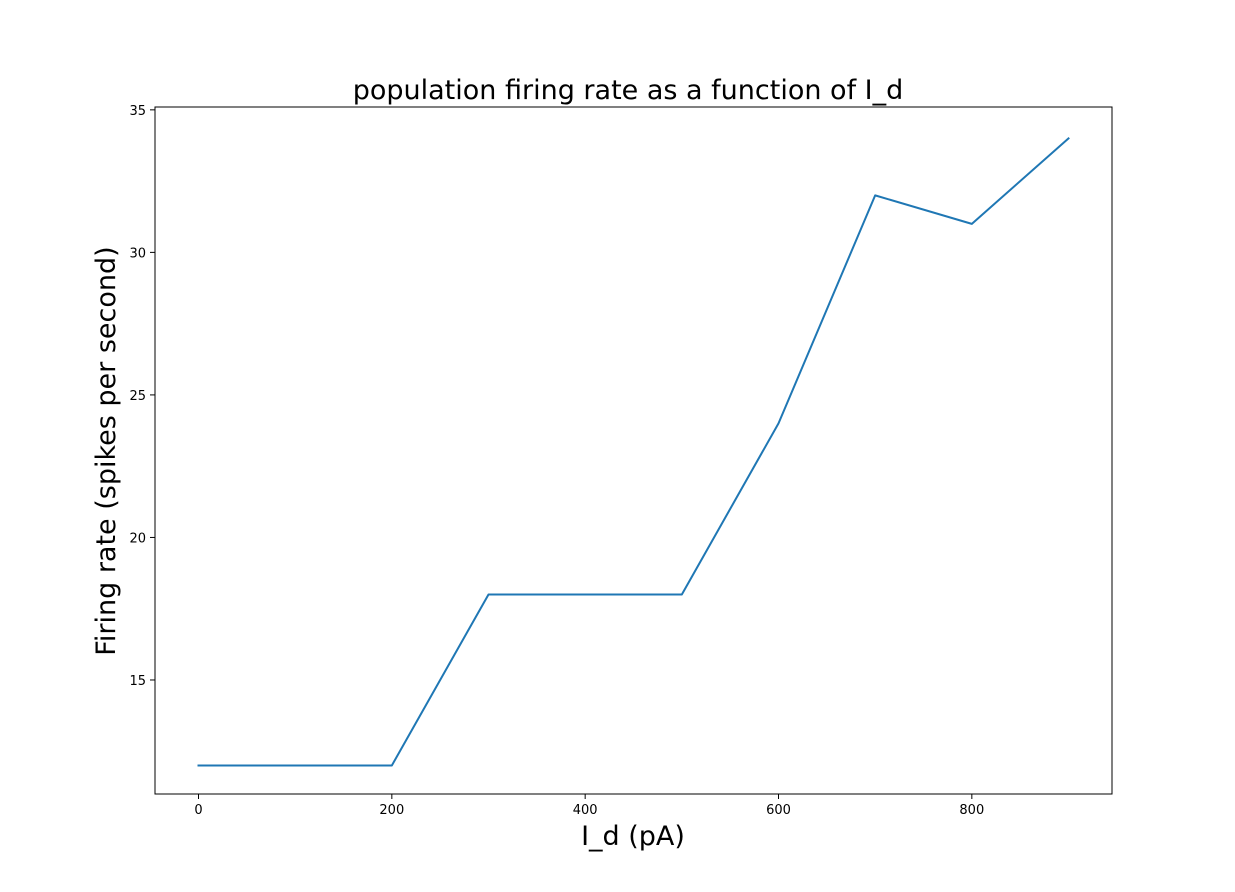 The image size is (1235, 892). What do you see at coordinates (971, 810) in the screenshot?
I see `x-tick-label: 800` at bounding box center [971, 810].